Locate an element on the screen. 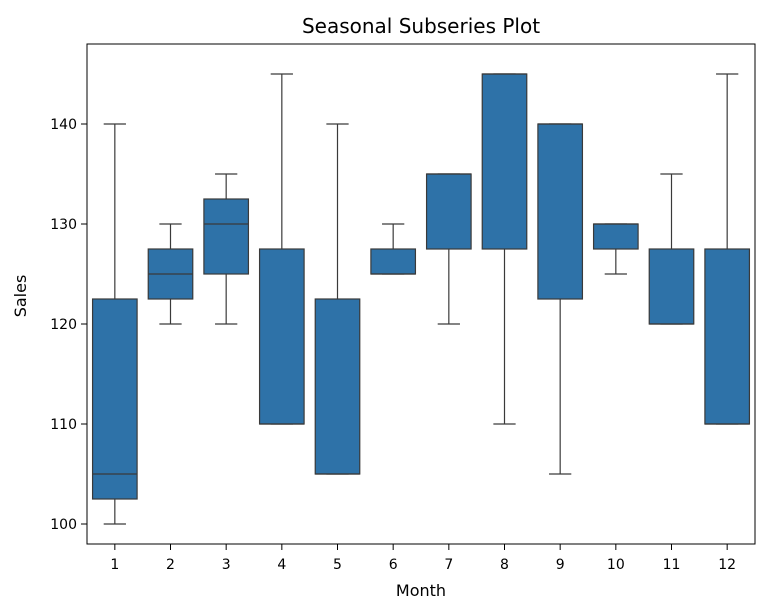 This screenshot has width=769, height=611. y-tick-label: 100 is located at coordinates (63, 525).